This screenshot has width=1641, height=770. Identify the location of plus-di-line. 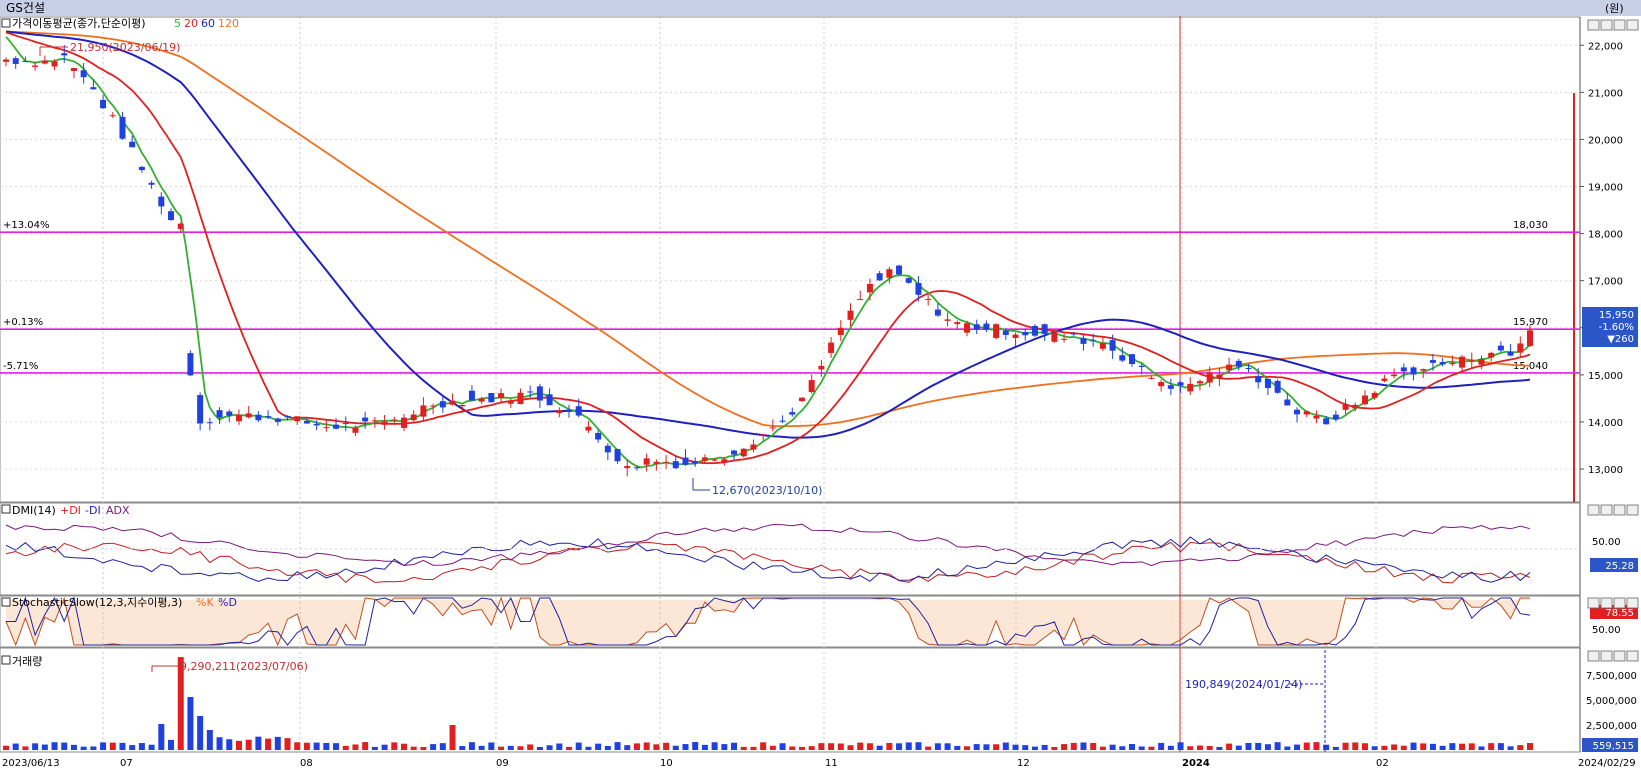
(768, 562).